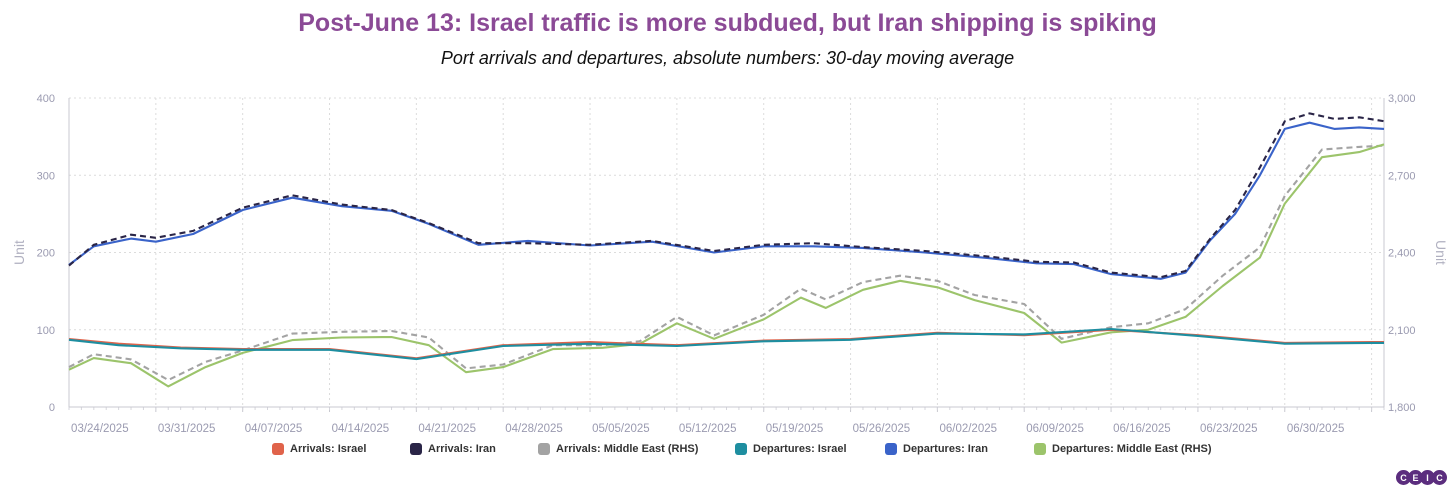  Describe the element at coordinates (882, 429) in the screenshot. I see `x-tick-label: 05/26/2025` at that location.